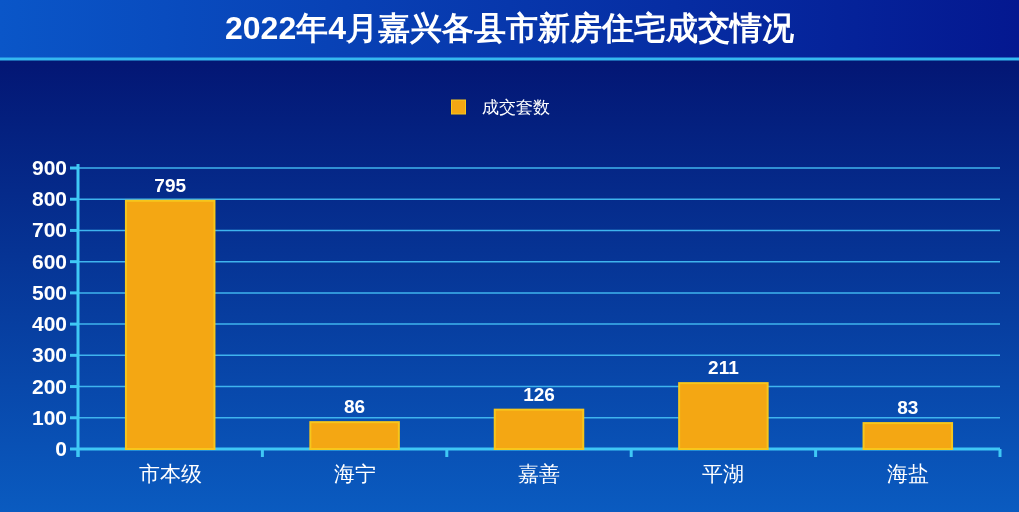 The width and height of the screenshot is (1019, 512). I want to click on y-tick-label: 800, so click(49, 199).